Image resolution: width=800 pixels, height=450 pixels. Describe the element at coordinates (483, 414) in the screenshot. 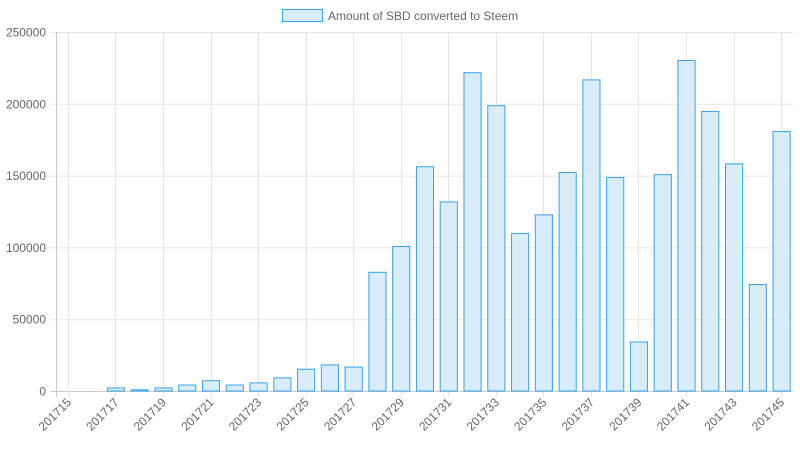

I see `x-tick-label: 201733` at that location.